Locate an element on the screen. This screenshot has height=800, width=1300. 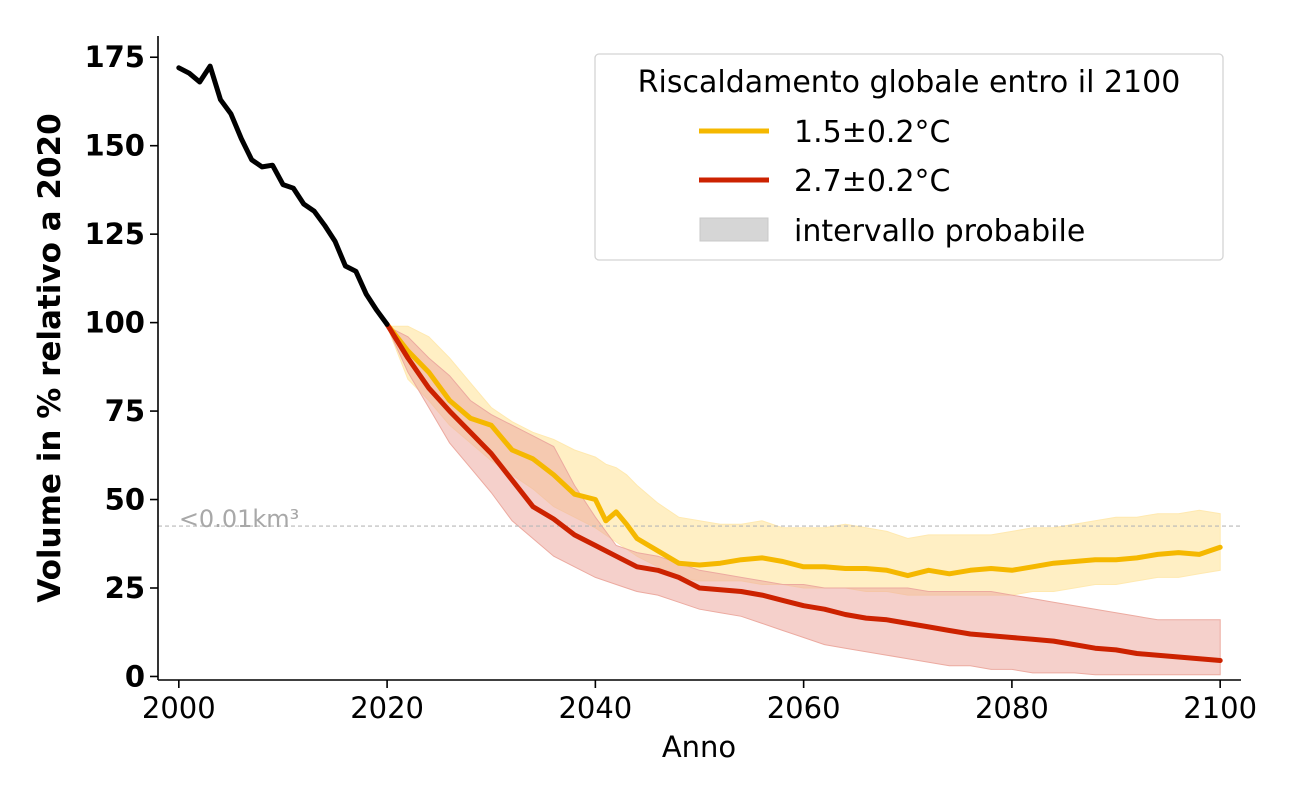
series-line-historical is located at coordinates (283, 195).